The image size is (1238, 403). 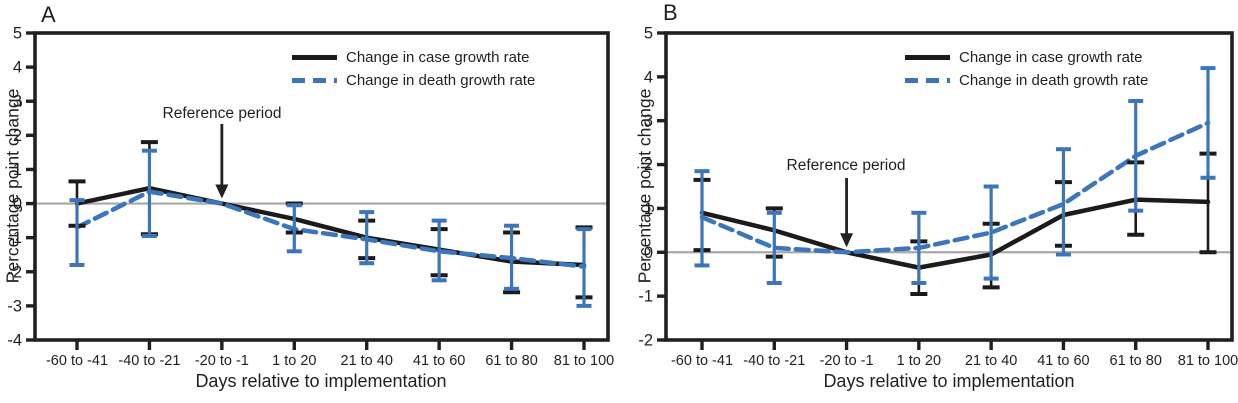 What do you see at coordinates (846, 165) in the screenshot?
I see `panel-b-reference-period-annotation: Reference period` at bounding box center [846, 165].